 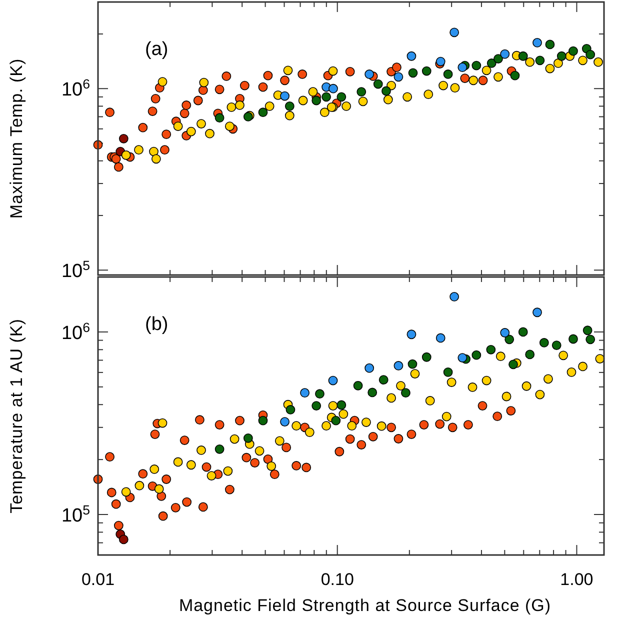 What do you see at coordinates (577, 579) in the screenshot?
I see `x-tick-label: 1.00` at bounding box center [577, 579].